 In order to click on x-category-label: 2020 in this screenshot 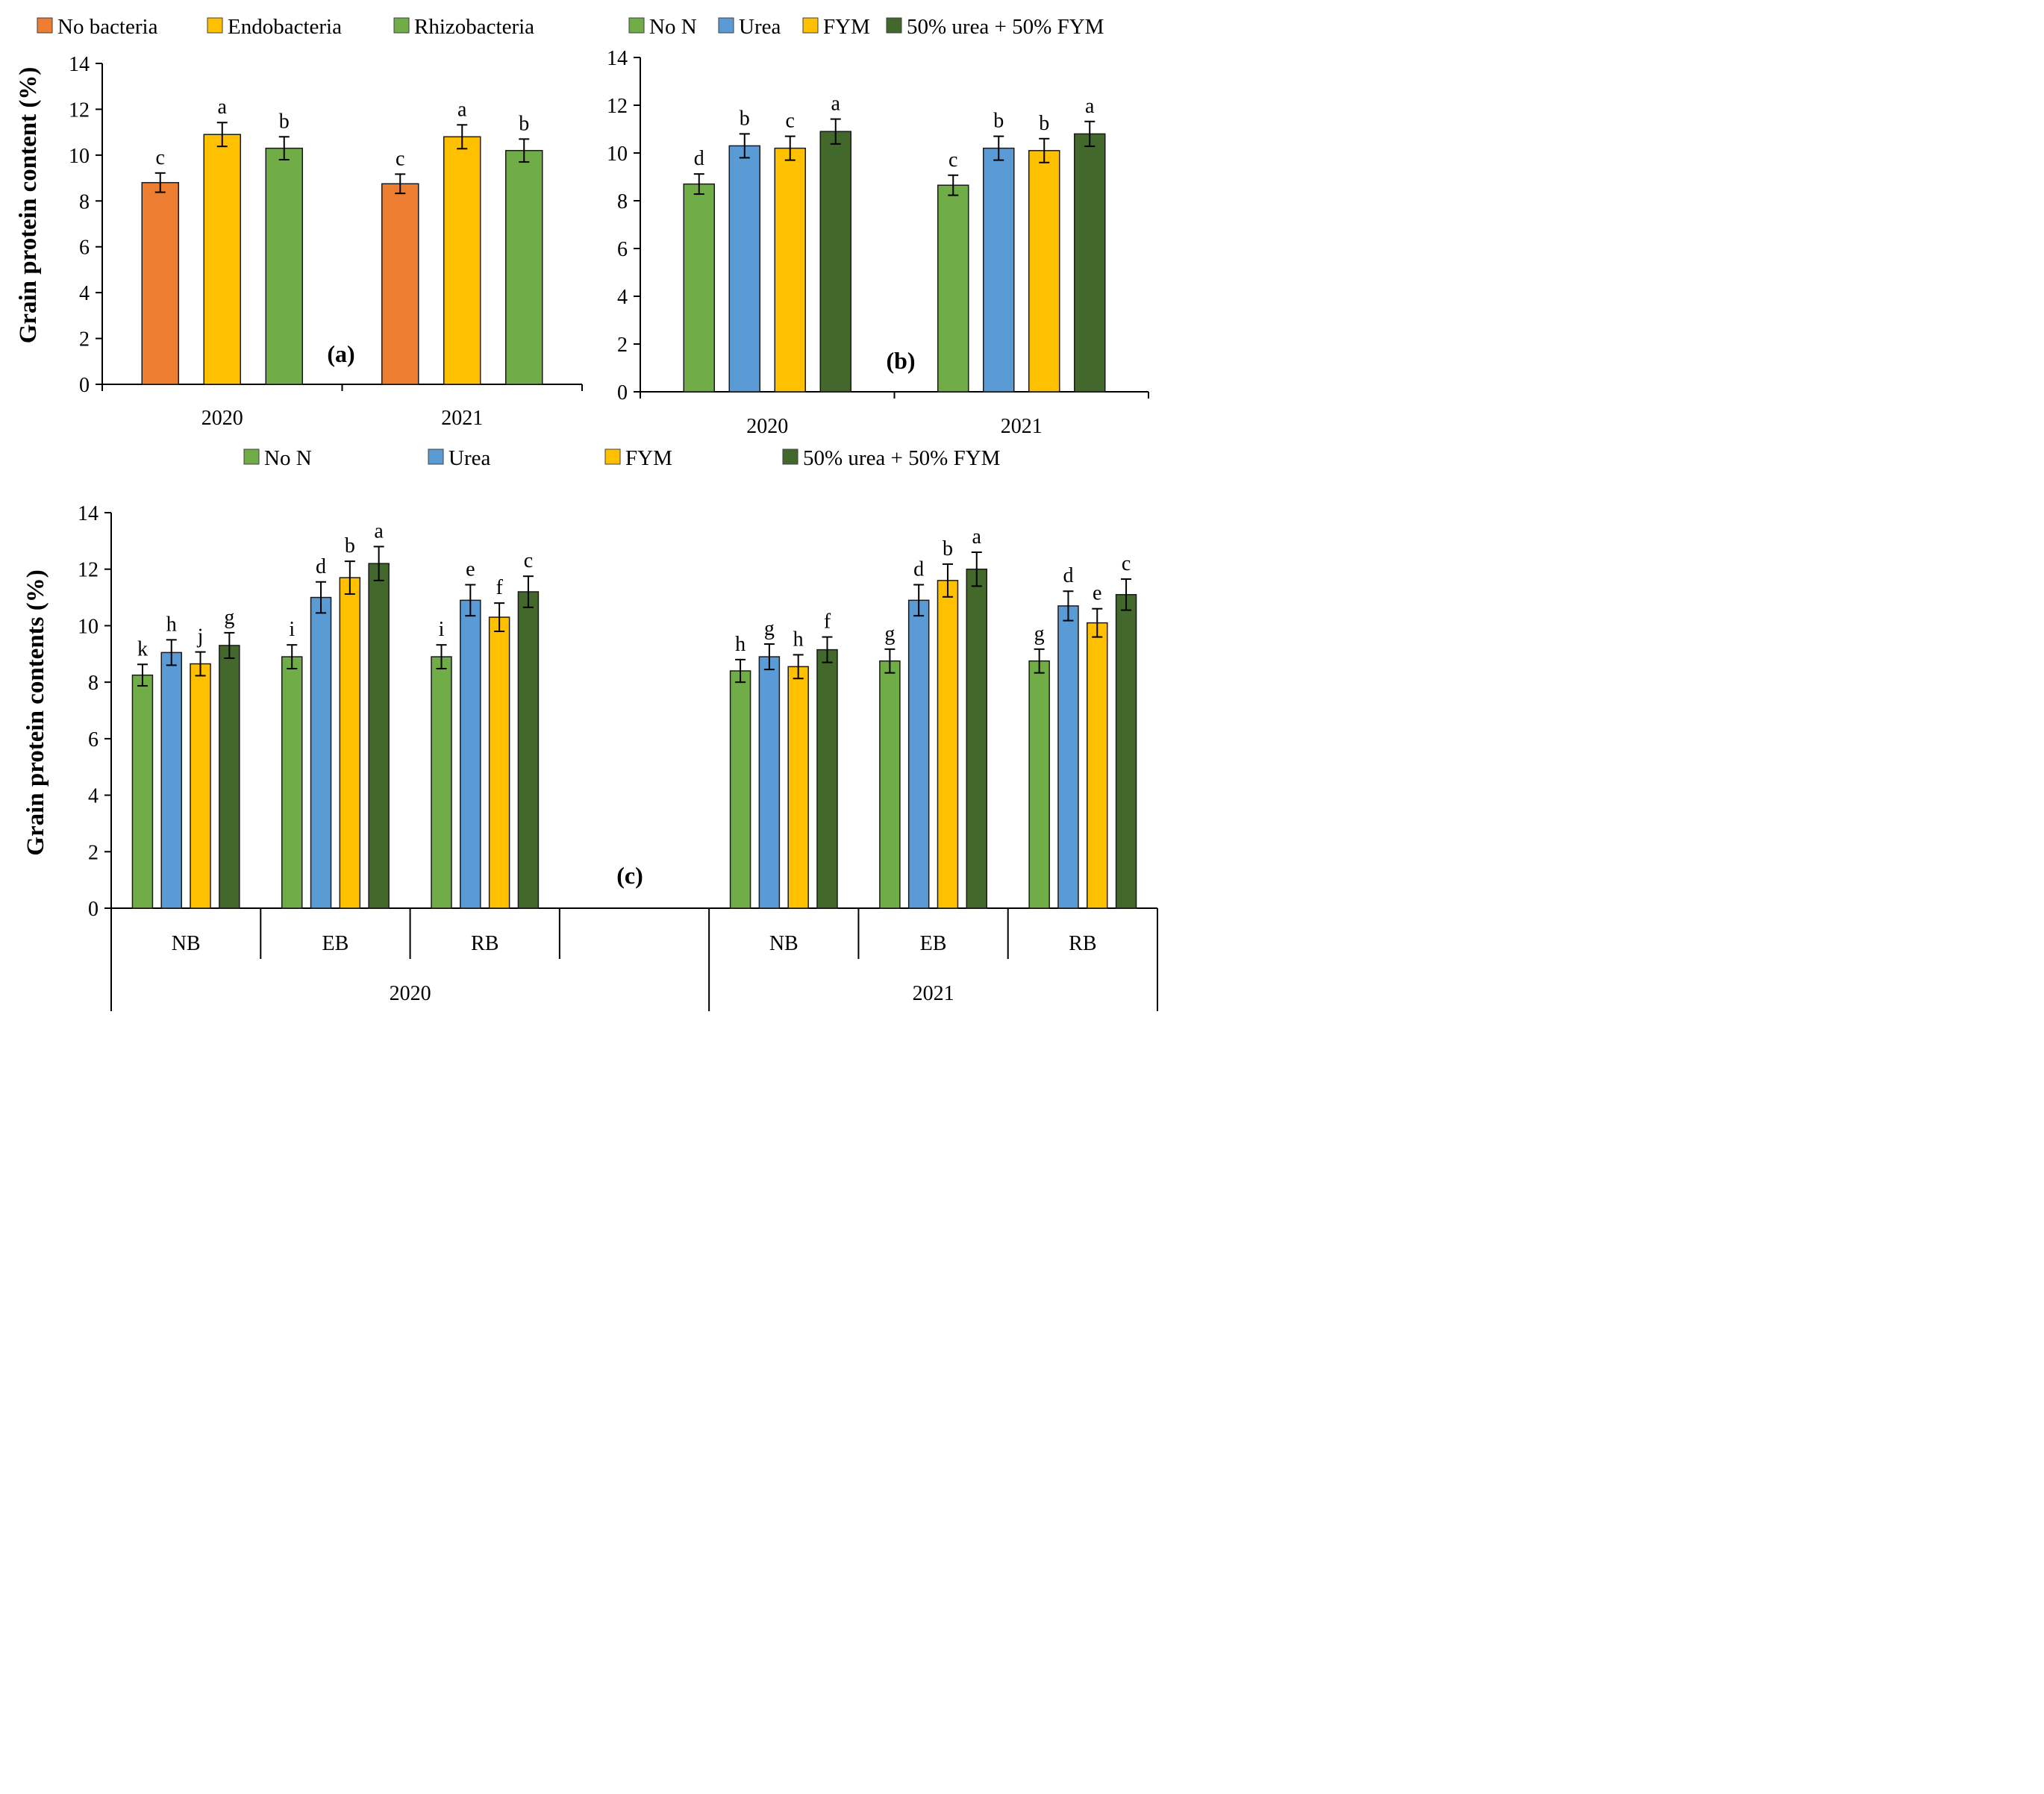, I will do `click(222, 418)`.